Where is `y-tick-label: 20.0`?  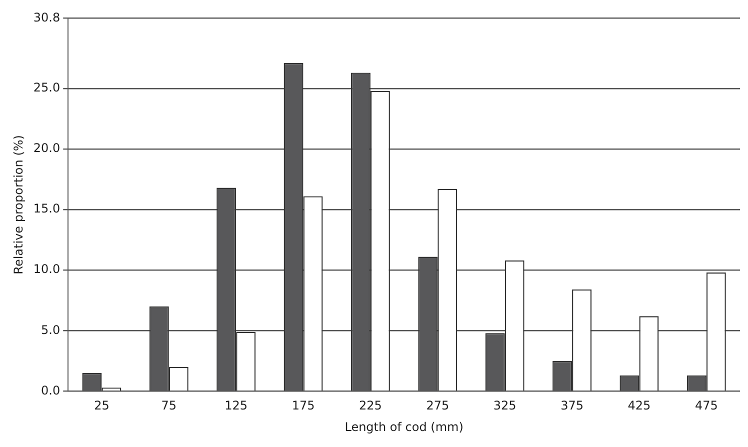
y-tick-label: 20.0 is located at coordinates (46, 148).